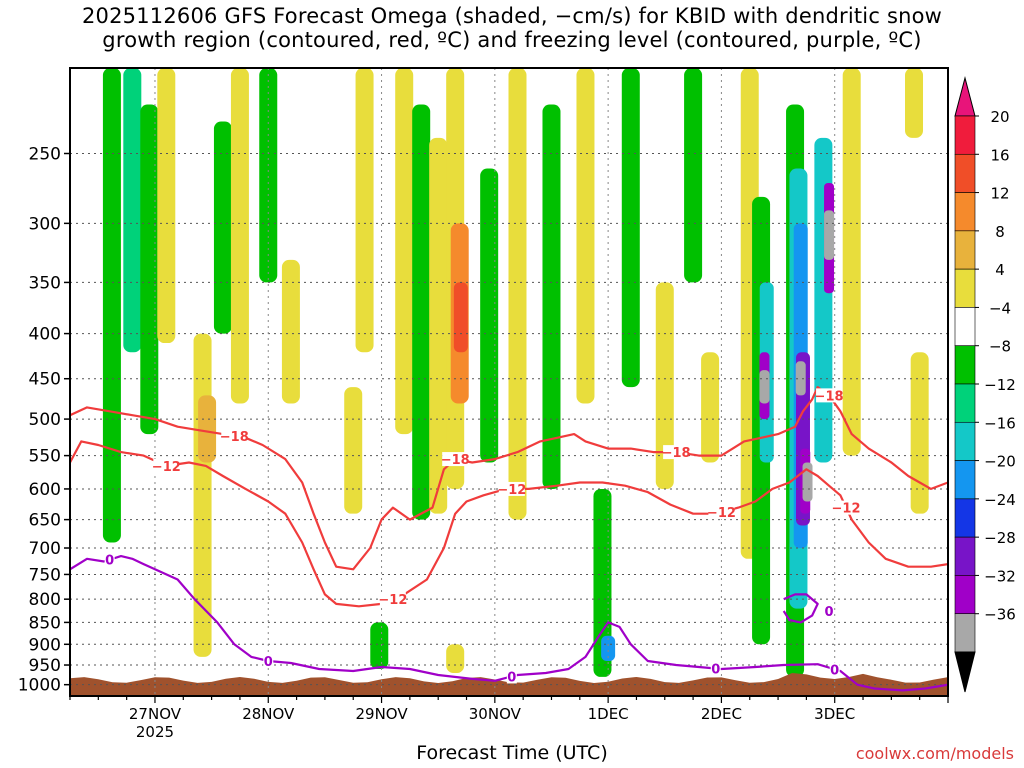 The width and height of the screenshot is (1024, 768). What do you see at coordinates (1000, 423) in the screenshot?
I see `colorbar-label-8: −16` at bounding box center [1000, 423].